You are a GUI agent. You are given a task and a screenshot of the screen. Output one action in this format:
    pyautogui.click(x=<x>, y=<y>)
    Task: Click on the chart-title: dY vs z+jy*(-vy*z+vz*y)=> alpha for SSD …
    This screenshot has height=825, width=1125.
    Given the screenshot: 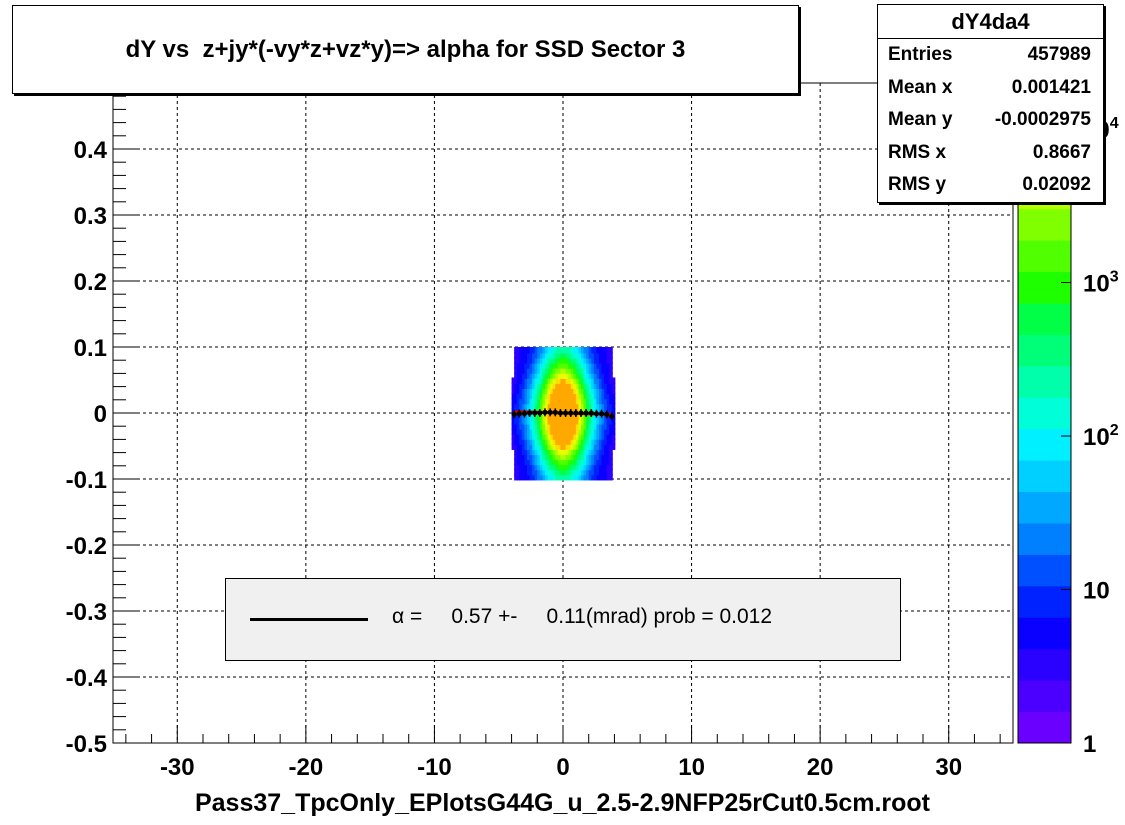 What is the action you would take?
    pyautogui.click(x=405, y=49)
    